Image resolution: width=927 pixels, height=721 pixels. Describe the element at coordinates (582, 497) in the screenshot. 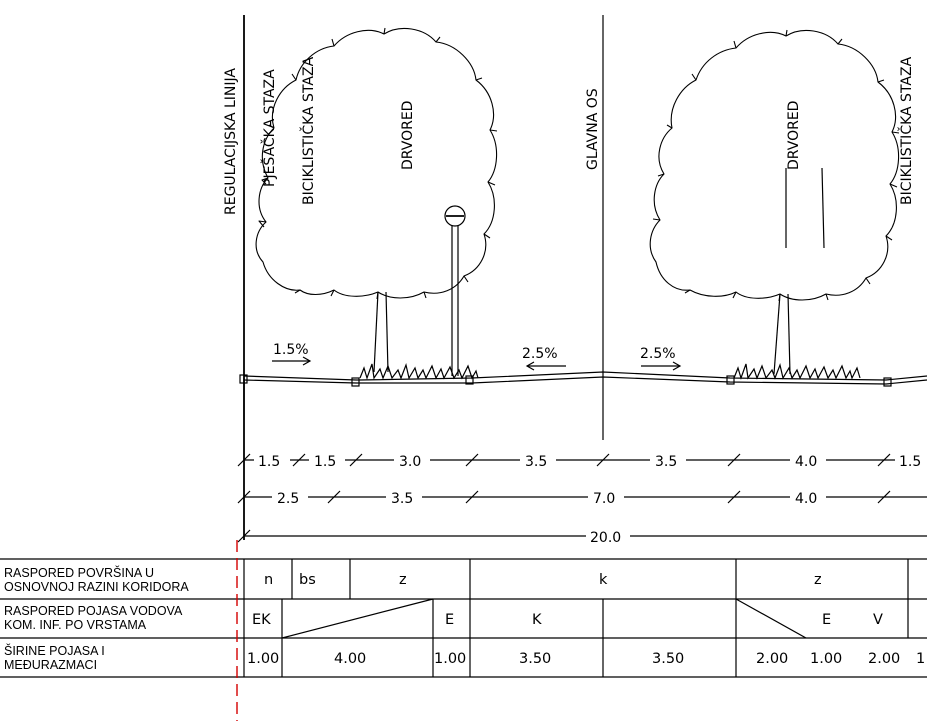

I see `dimension-row-2: 2.5 3.5 7.0 4.0` at that location.